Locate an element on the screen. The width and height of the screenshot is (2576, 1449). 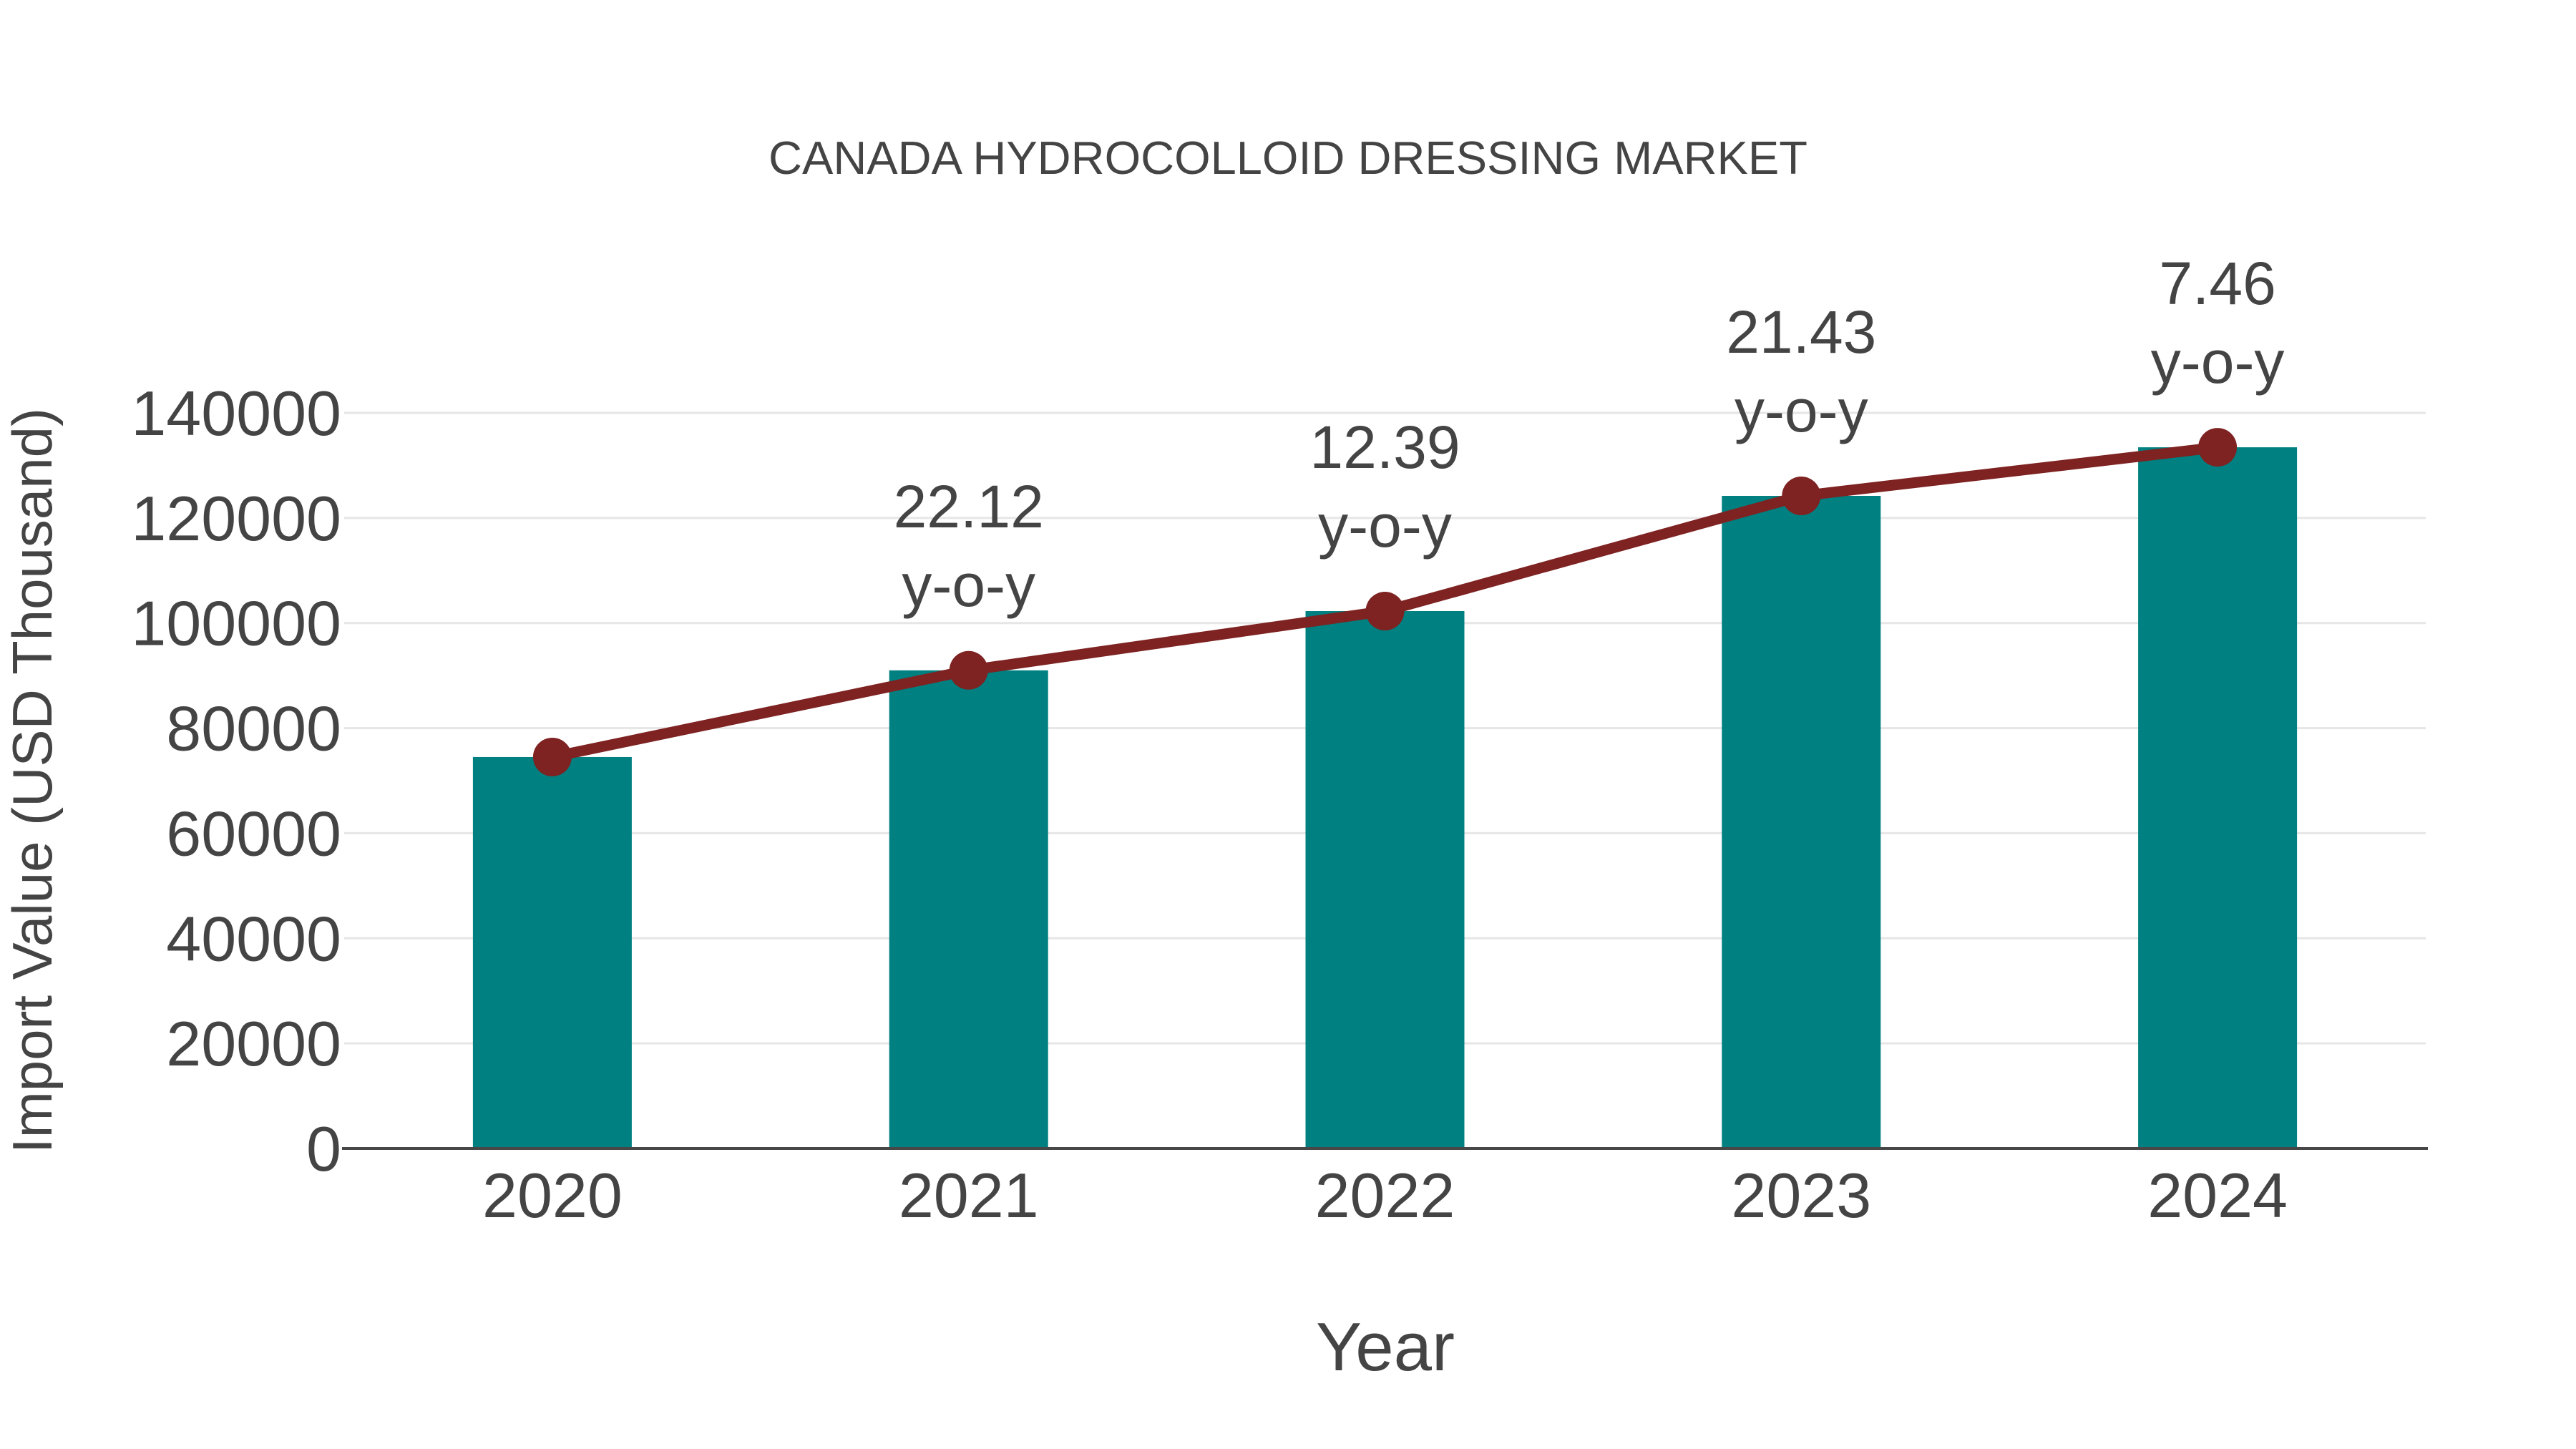
annotation-label-2024: y-o-y is located at coordinates (2218, 362).